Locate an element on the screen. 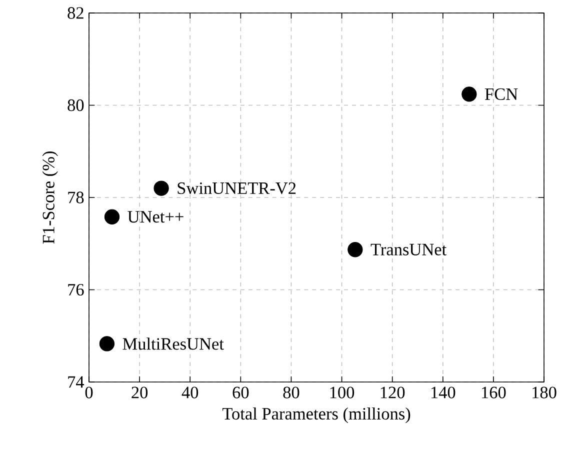  y-axis-title: F1-Score (%) is located at coordinates (50, 198).